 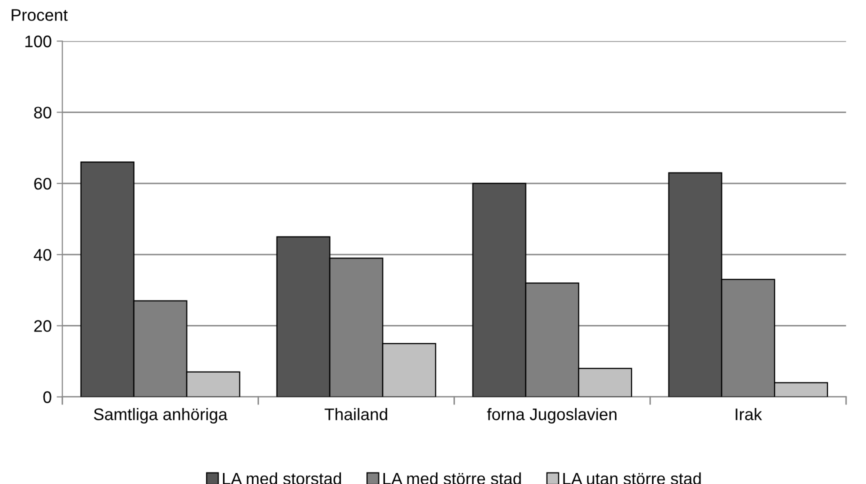 I want to click on x-tick-label: Samtliga anhöriga, so click(x=161, y=416).